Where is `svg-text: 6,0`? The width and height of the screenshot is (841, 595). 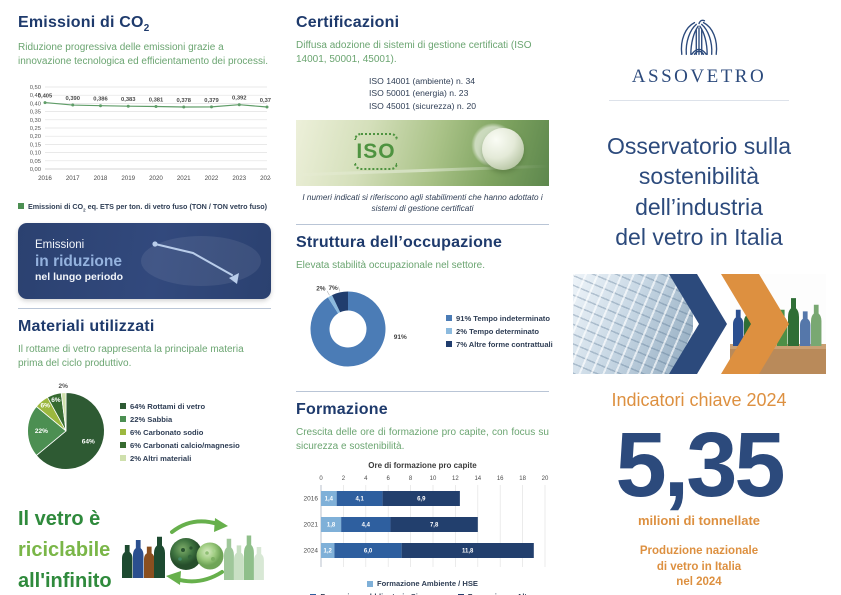
svg-text: 6,0 is located at coordinates (368, 552).